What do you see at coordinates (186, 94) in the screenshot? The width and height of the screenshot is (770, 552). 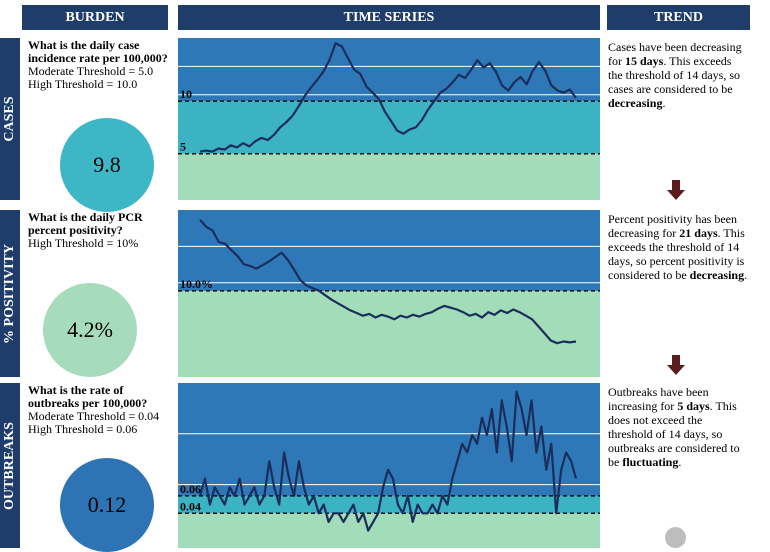 I see `threshold-label: 10` at bounding box center [186, 94].